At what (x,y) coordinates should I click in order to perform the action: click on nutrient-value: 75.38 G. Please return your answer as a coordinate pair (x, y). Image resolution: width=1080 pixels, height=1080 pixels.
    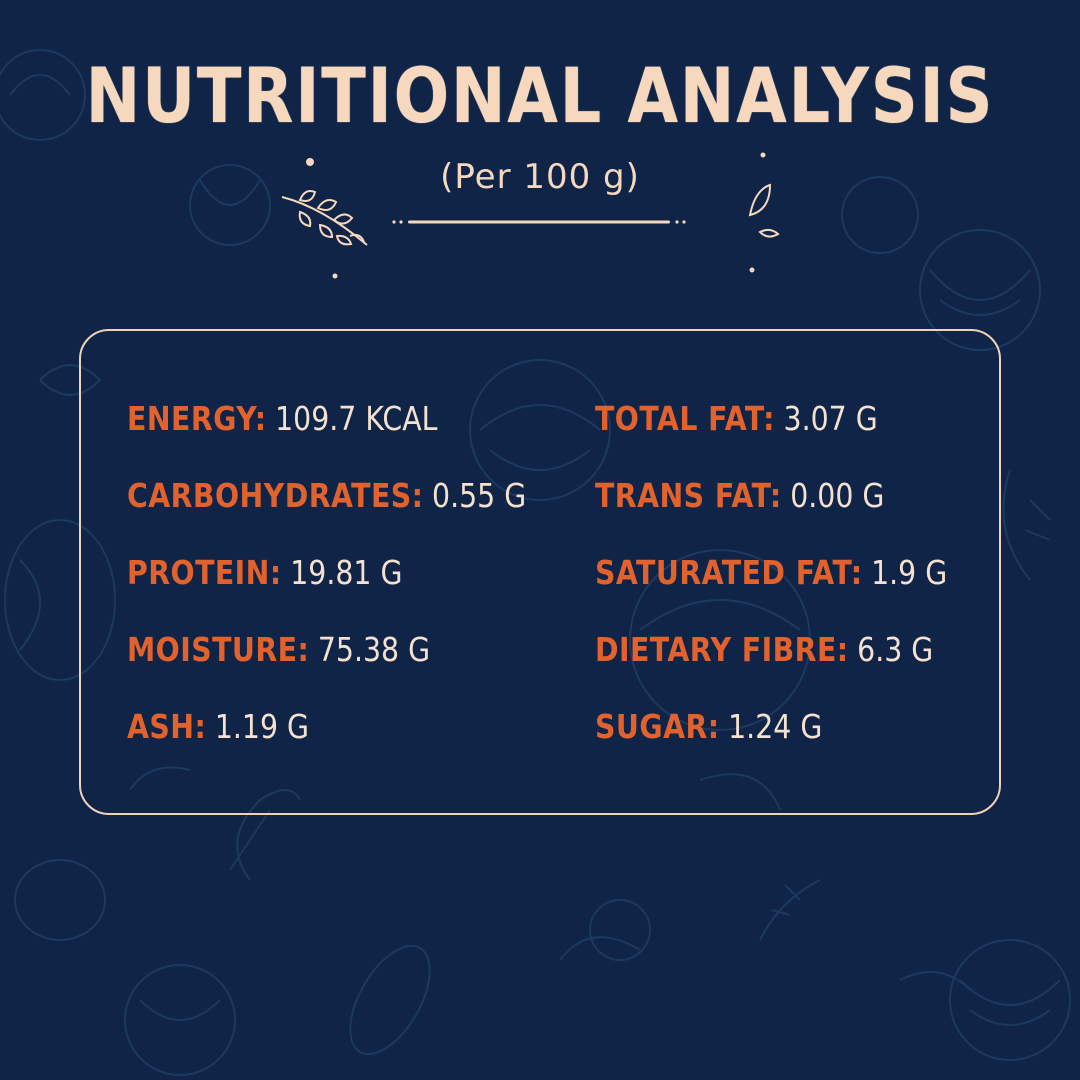
    Looking at the image, I should click on (374, 649).